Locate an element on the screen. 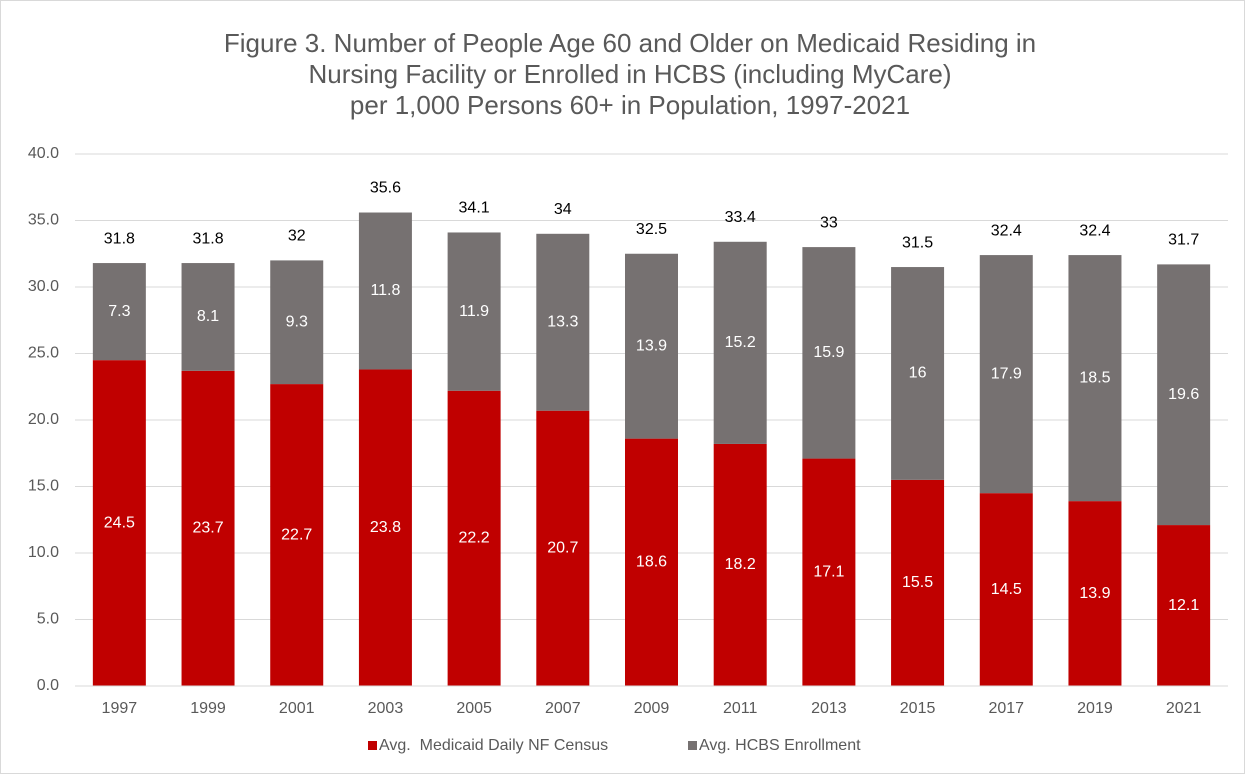 The image size is (1246, 775). y-tick-label: 35.0 is located at coordinates (43, 220).